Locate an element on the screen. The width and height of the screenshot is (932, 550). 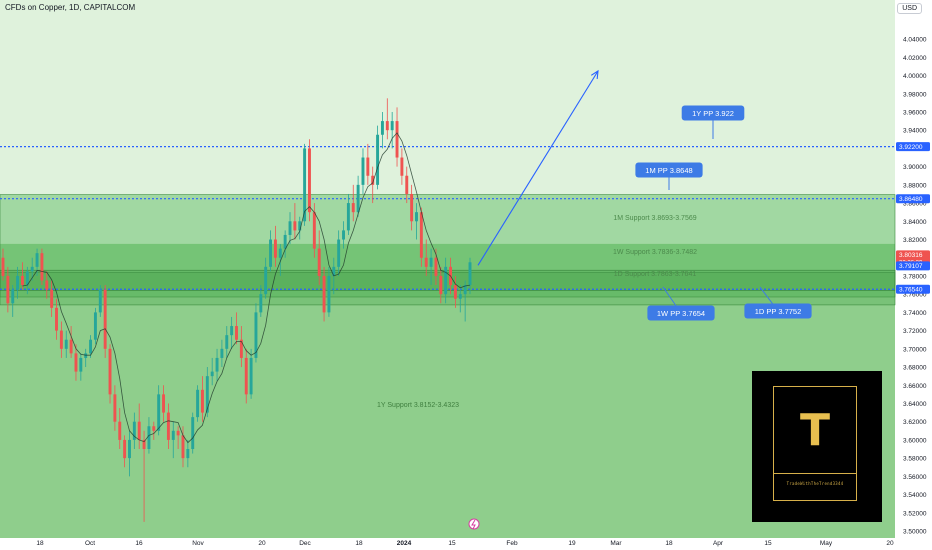
x-tick-label: 18 is located at coordinates (669, 543).